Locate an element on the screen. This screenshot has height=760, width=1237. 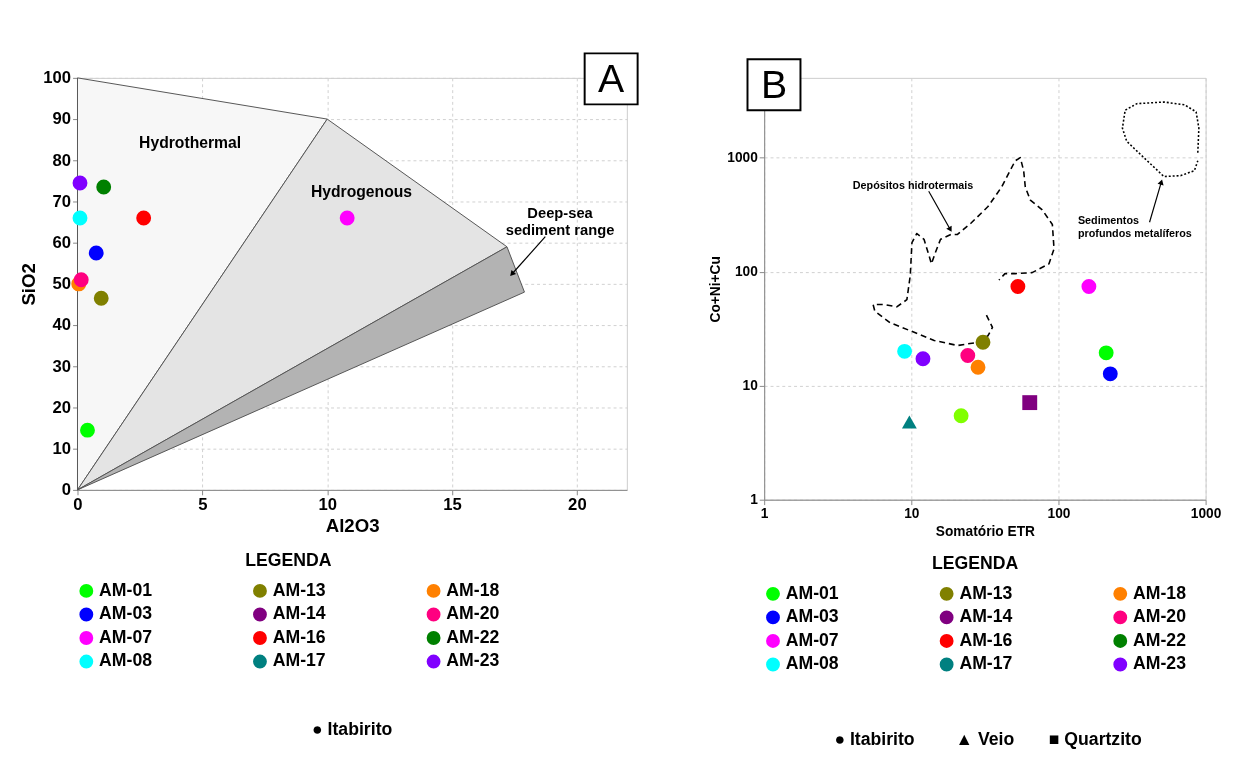
x-tick-label: 20 is located at coordinates (577, 504).